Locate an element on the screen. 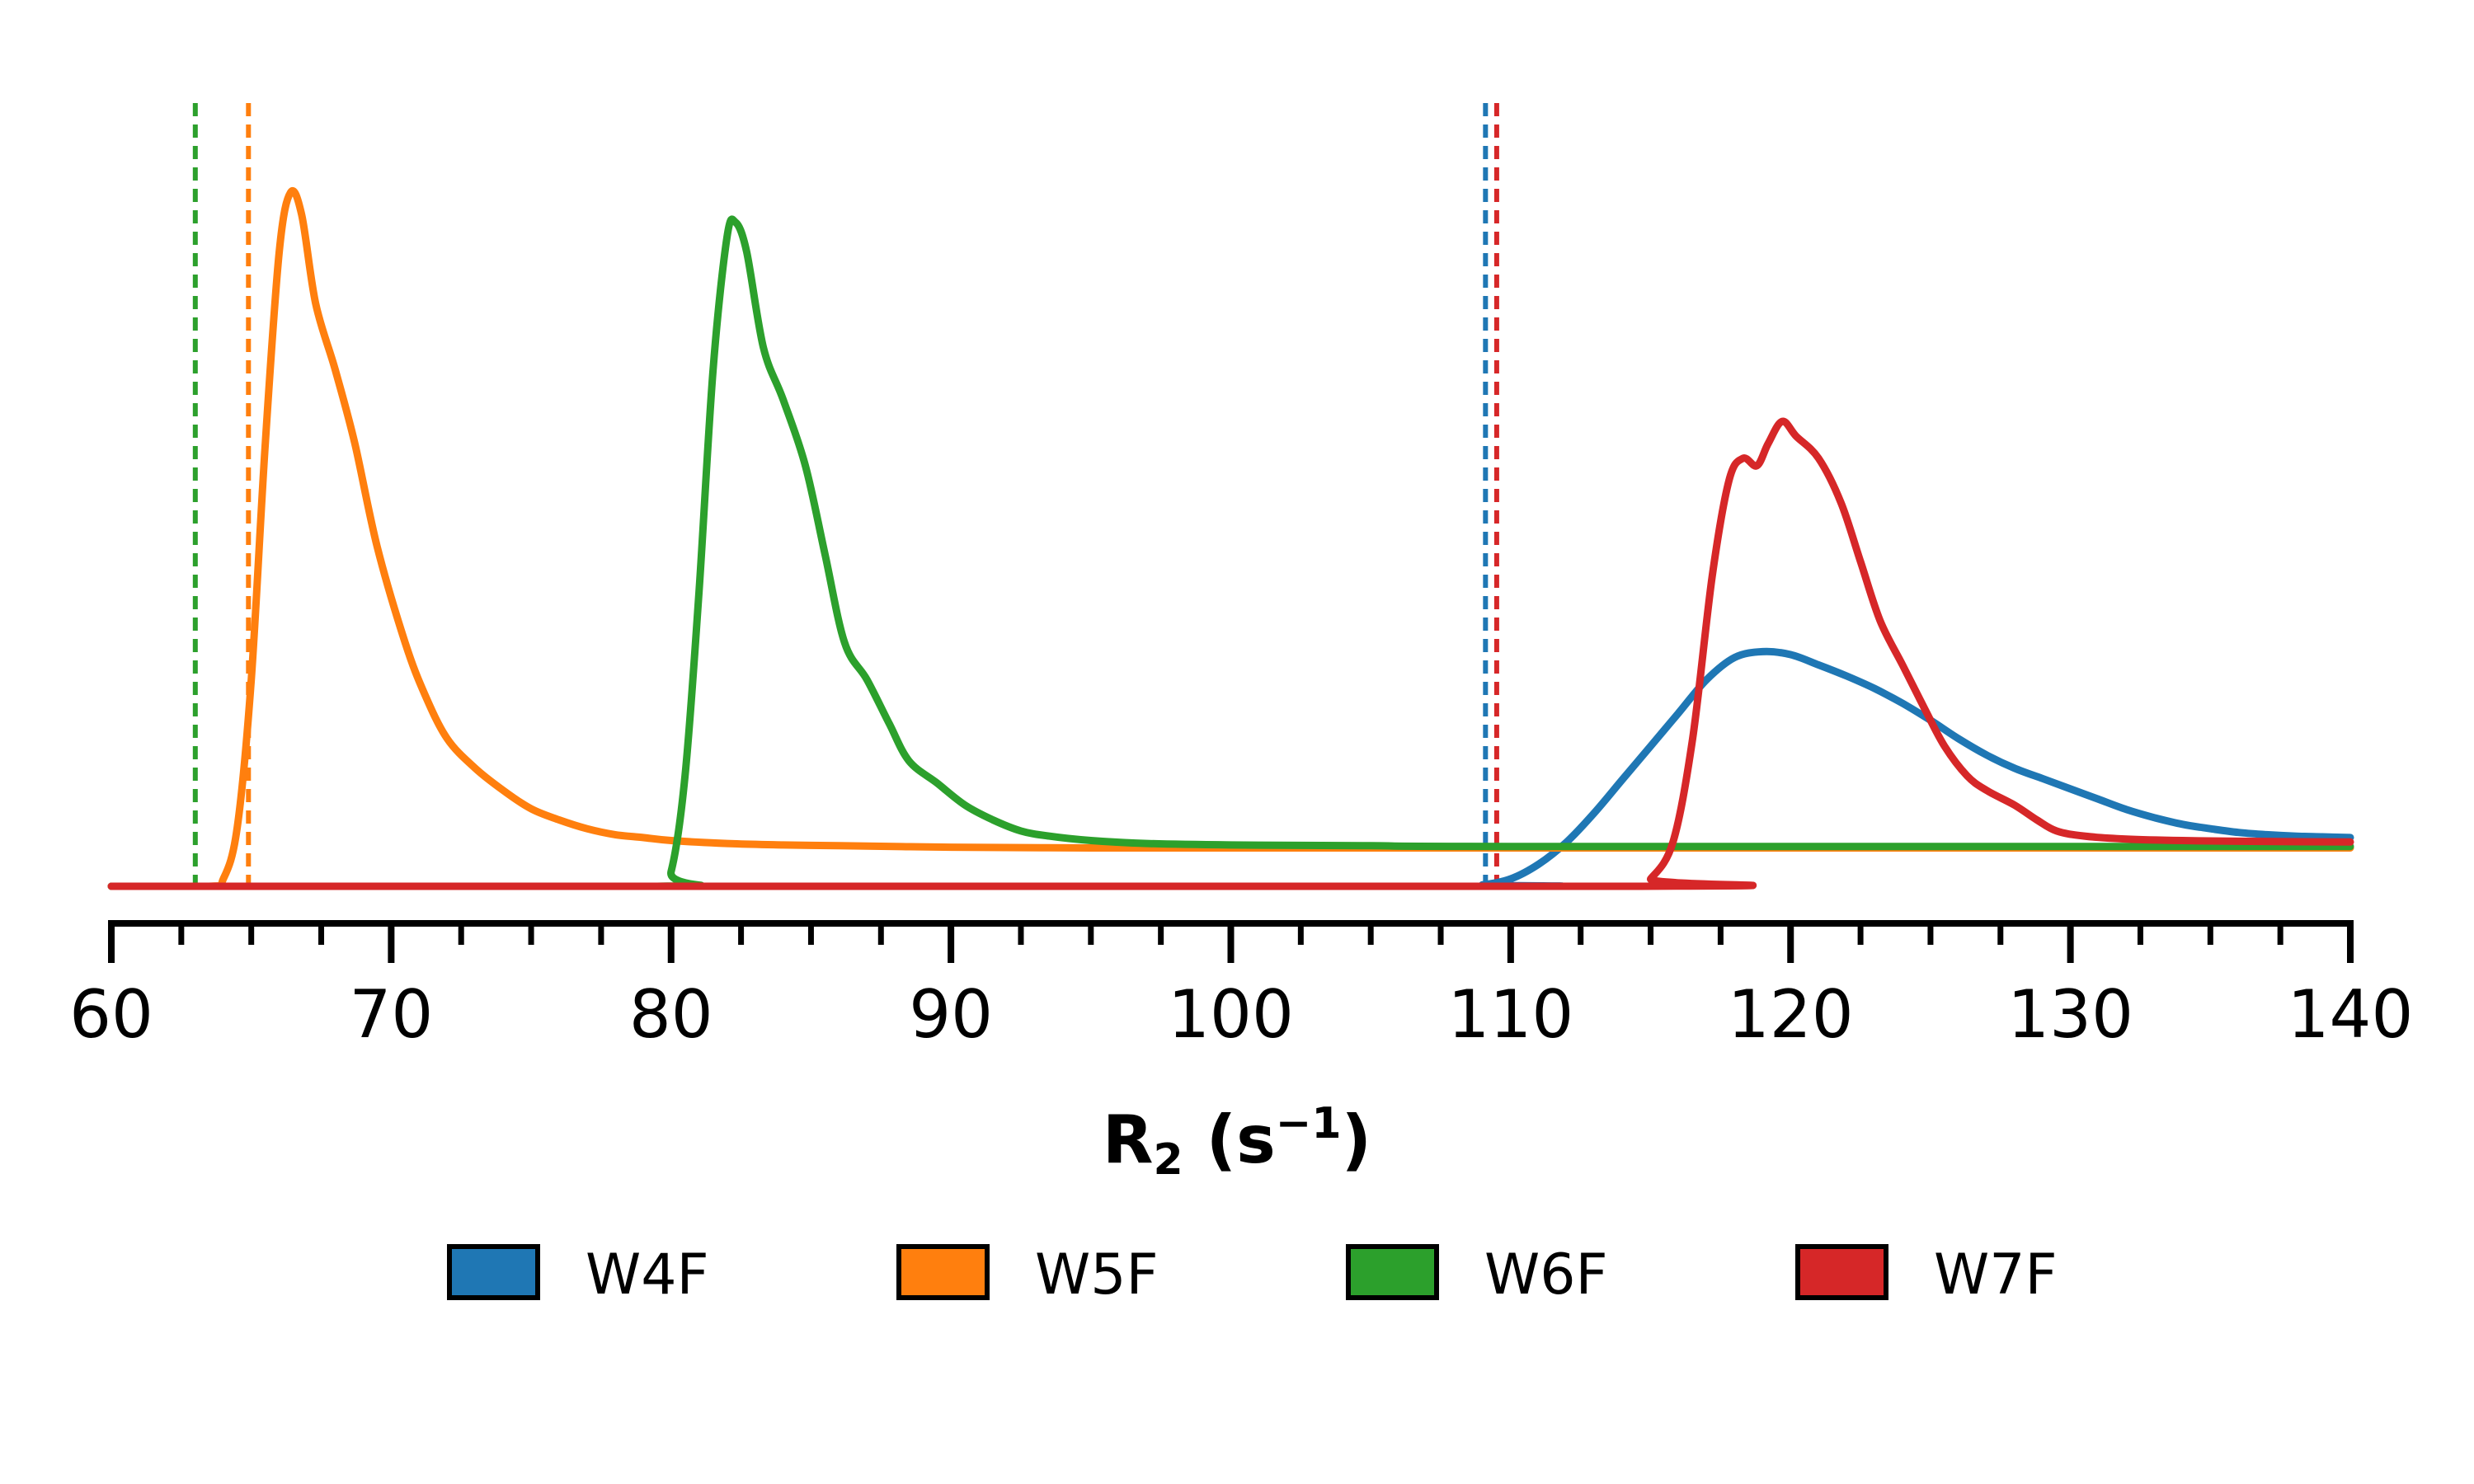 Image resolution: width=2474 pixels, height=1484 pixels. legend-swatch-w4f is located at coordinates (493, 1272).